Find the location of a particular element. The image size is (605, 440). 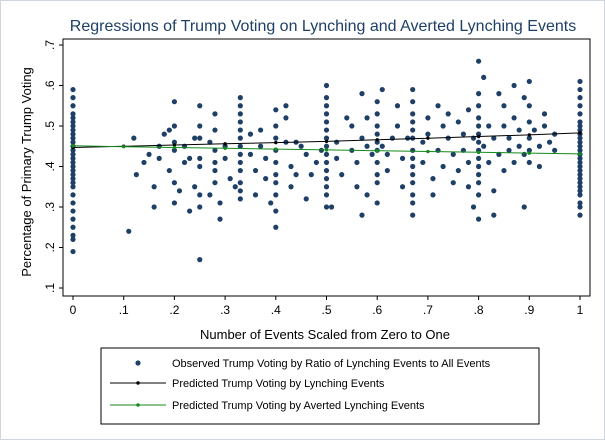

x-tick-label: .5 is located at coordinates (326, 310).